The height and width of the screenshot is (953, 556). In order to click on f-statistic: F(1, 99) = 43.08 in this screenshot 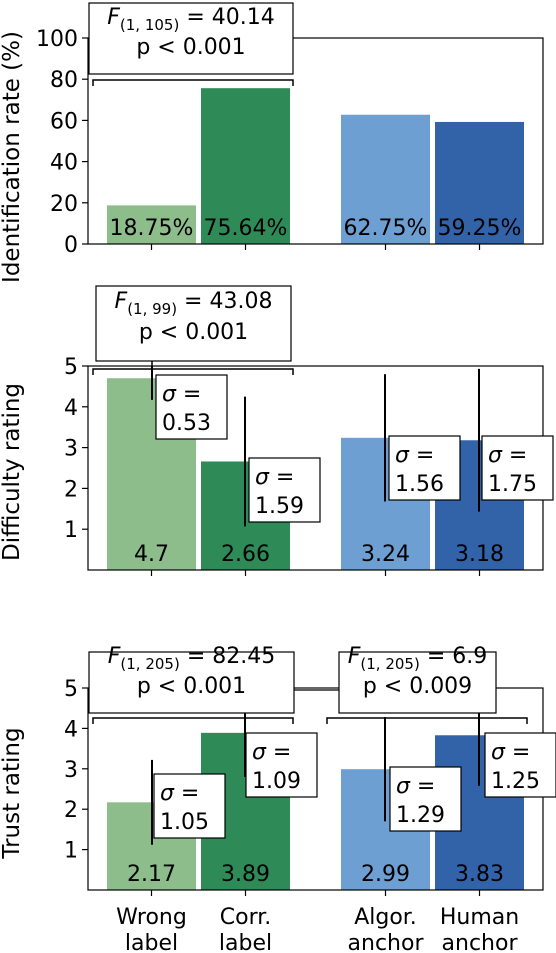, I will do `click(194, 303)`.